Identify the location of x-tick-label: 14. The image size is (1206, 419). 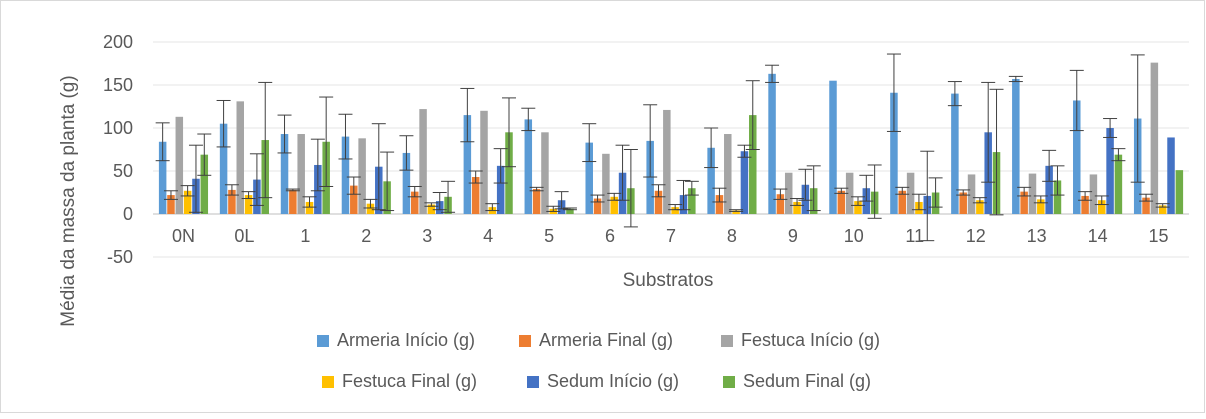
(1098, 236).